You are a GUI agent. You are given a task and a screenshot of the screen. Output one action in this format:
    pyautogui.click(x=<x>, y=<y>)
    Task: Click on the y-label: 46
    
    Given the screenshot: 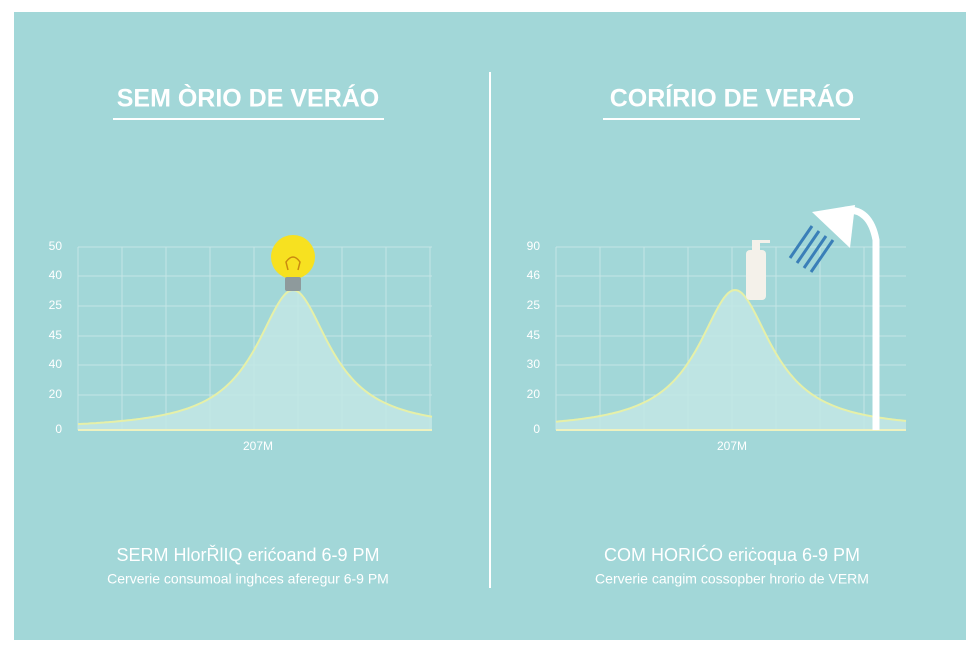 What is the action you would take?
    pyautogui.click(x=534, y=275)
    